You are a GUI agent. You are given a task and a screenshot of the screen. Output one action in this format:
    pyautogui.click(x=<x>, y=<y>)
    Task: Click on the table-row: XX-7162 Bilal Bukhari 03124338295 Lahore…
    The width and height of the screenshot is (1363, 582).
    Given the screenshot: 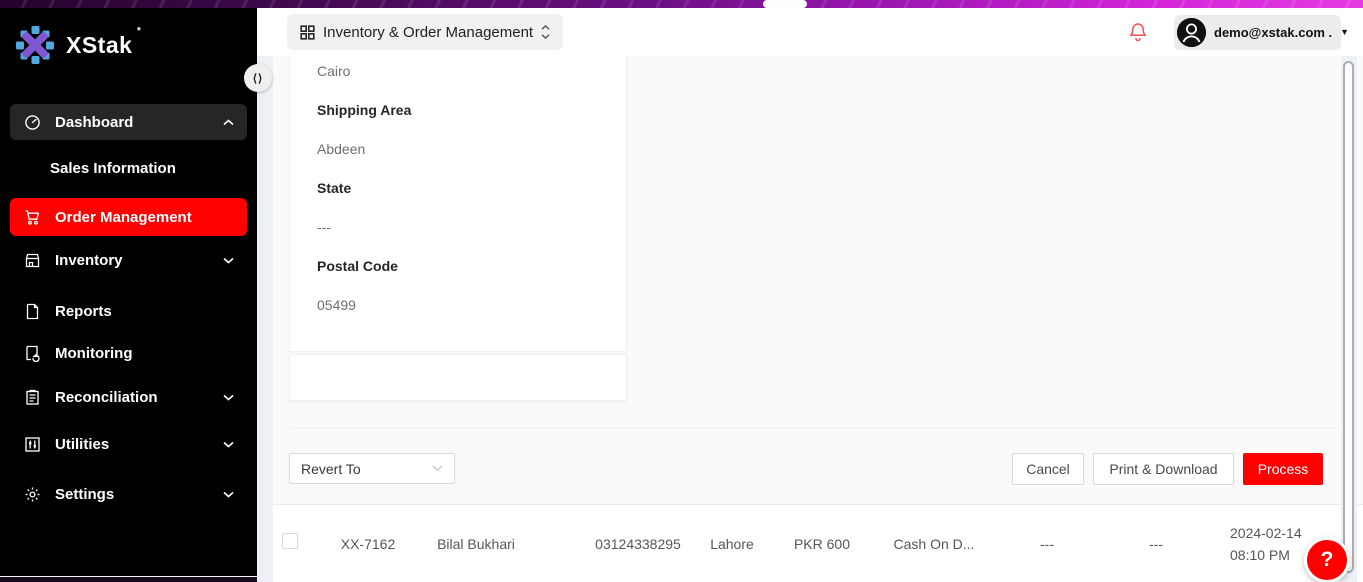 What is the action you would take?
    pyautogui.click(x=818, y=543)
    